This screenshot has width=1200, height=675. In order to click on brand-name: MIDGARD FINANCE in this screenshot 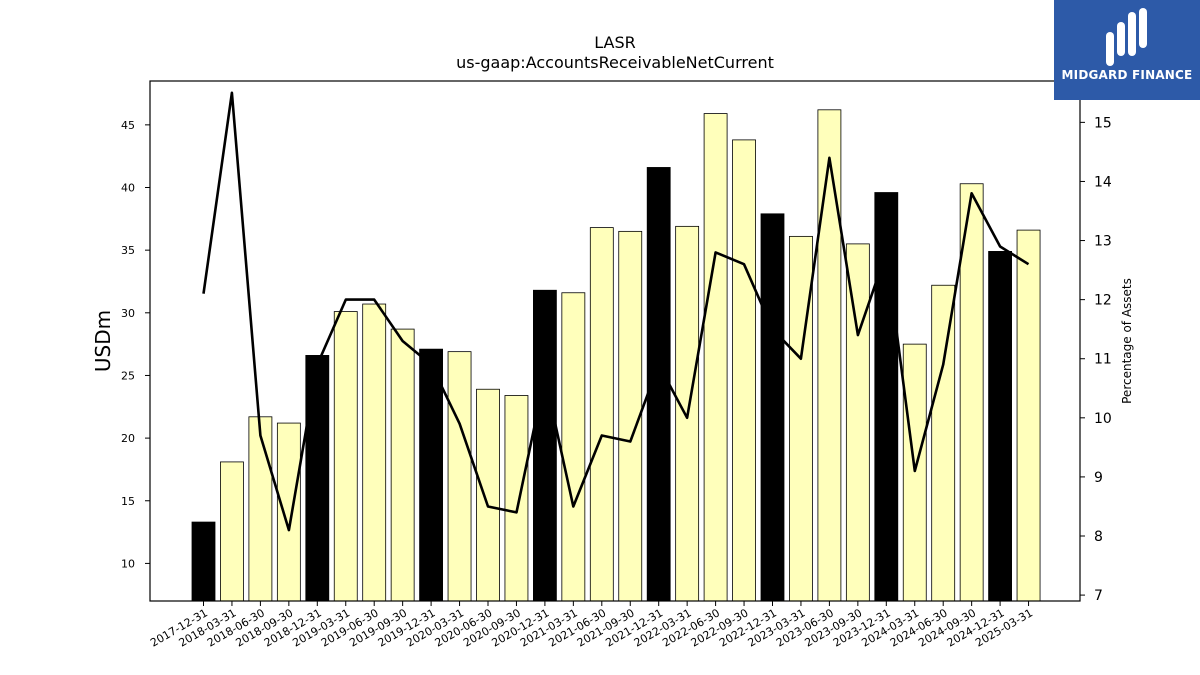, I will do `click(1127, 75)`.